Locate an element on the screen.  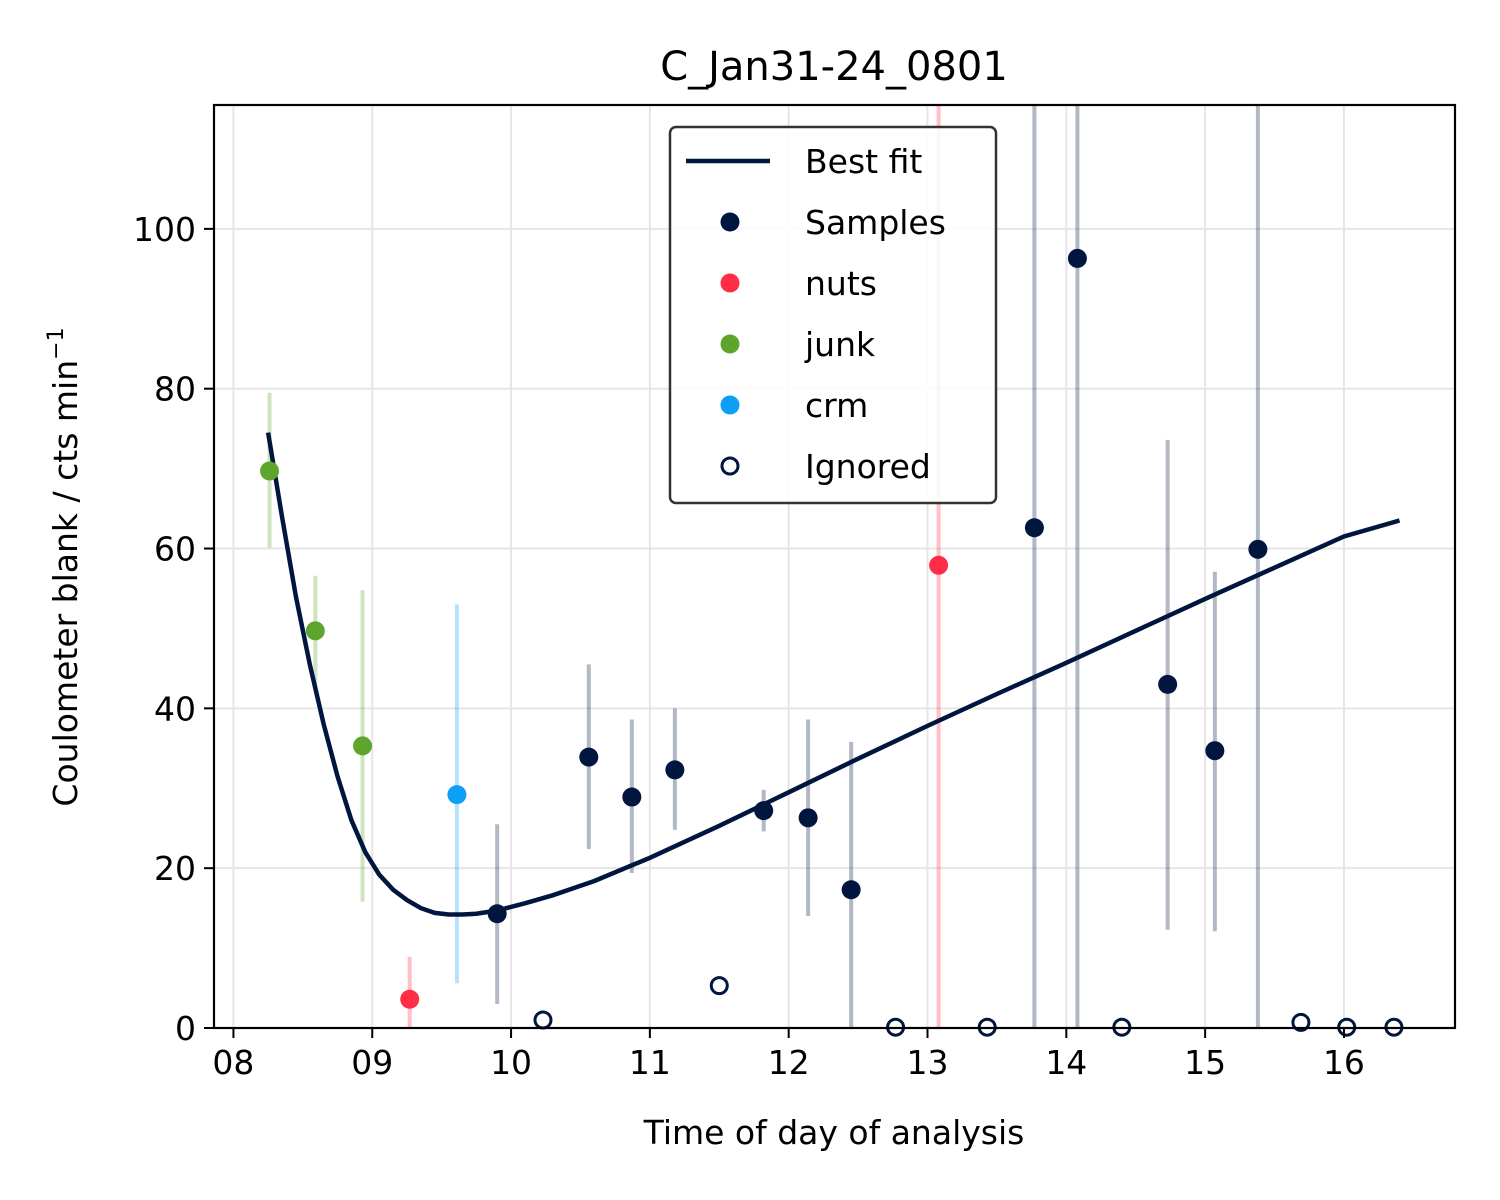
legend-samples-swatch is located at coordinates (730, 222).